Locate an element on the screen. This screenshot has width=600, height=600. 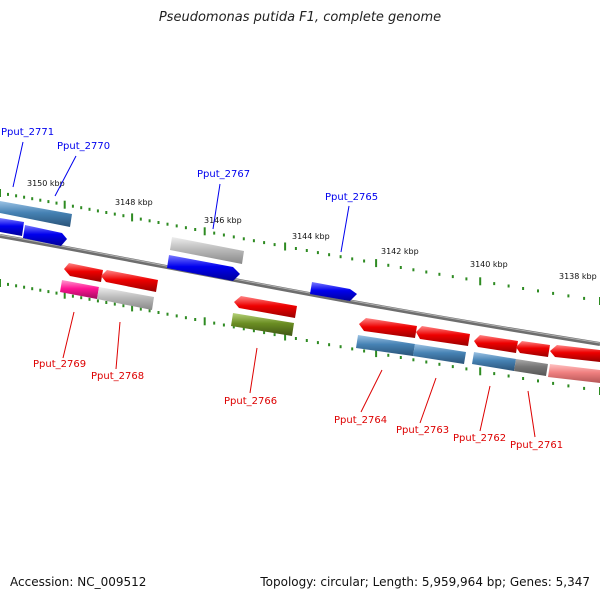
feature-track-pink is located at coordinates (79, 289).